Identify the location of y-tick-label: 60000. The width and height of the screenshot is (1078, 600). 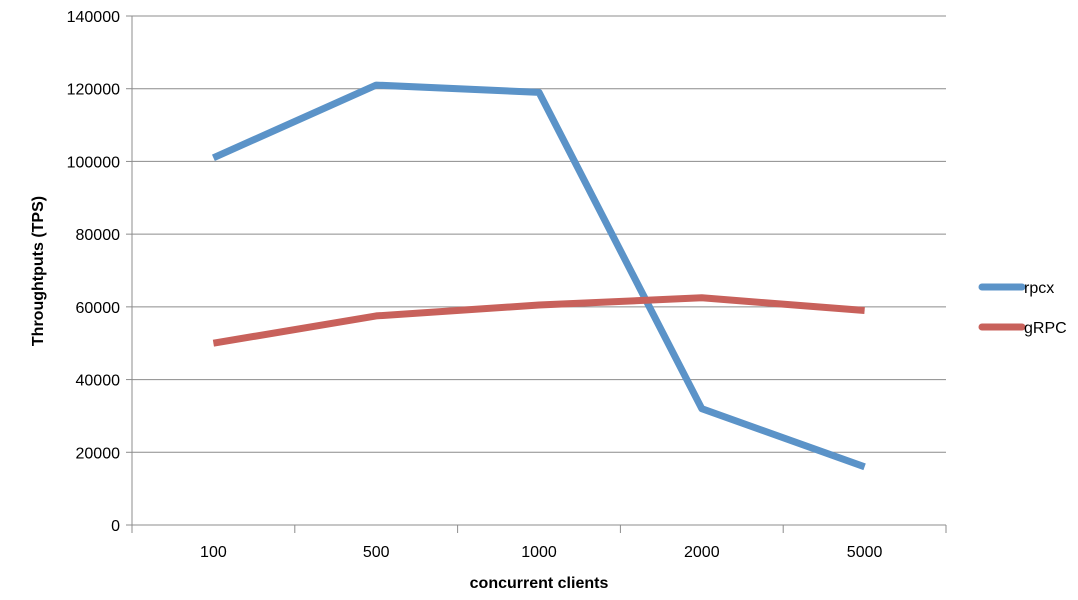
(98, 308).